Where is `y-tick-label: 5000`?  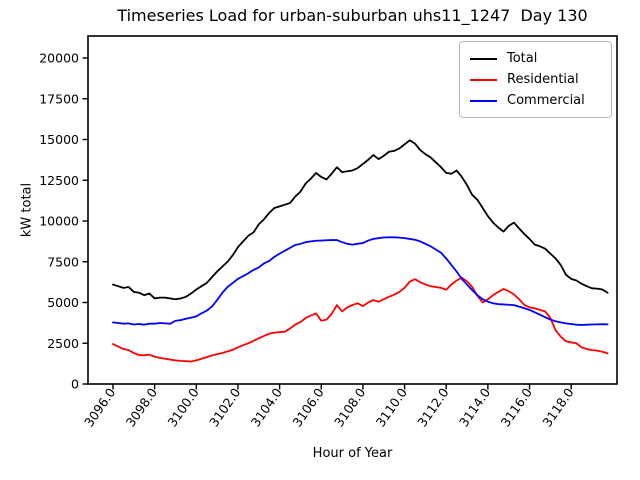
y-tick-label: 5000 is located at coordinates (63, 302).